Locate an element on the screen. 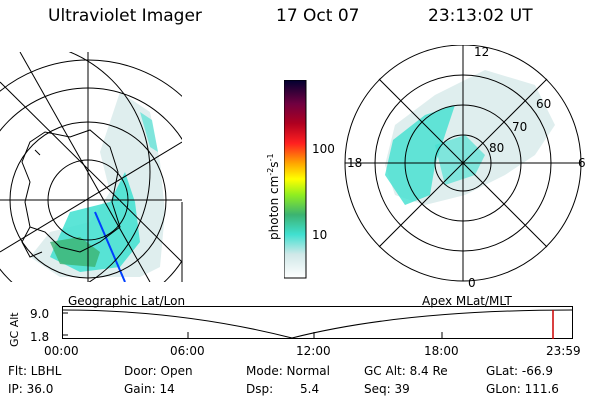 The image size is (600, 400). mlt-label-18: 18 is located at coordinates (355, 163).